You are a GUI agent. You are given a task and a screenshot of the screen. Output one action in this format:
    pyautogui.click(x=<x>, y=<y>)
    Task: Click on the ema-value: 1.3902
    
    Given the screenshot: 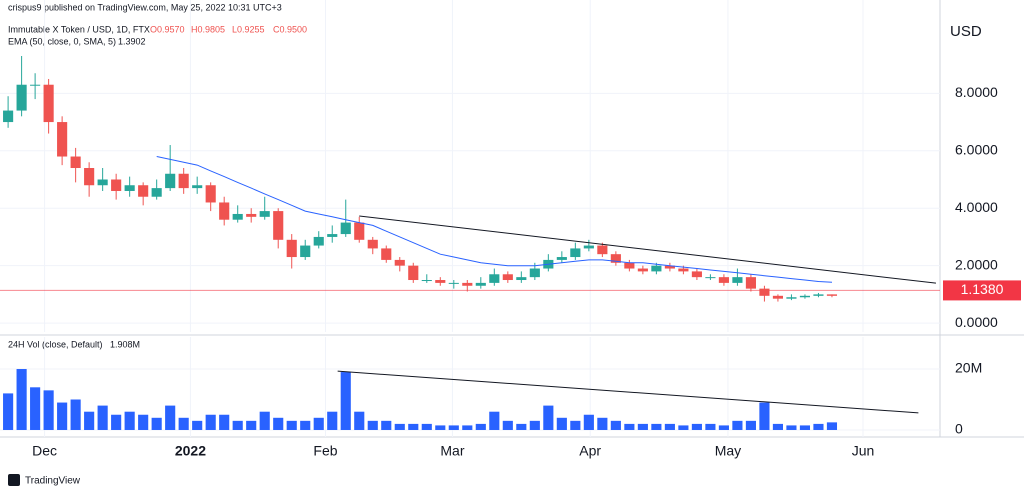 What is the action you would take?
    pyautogui.click(x=132, y=41)
    